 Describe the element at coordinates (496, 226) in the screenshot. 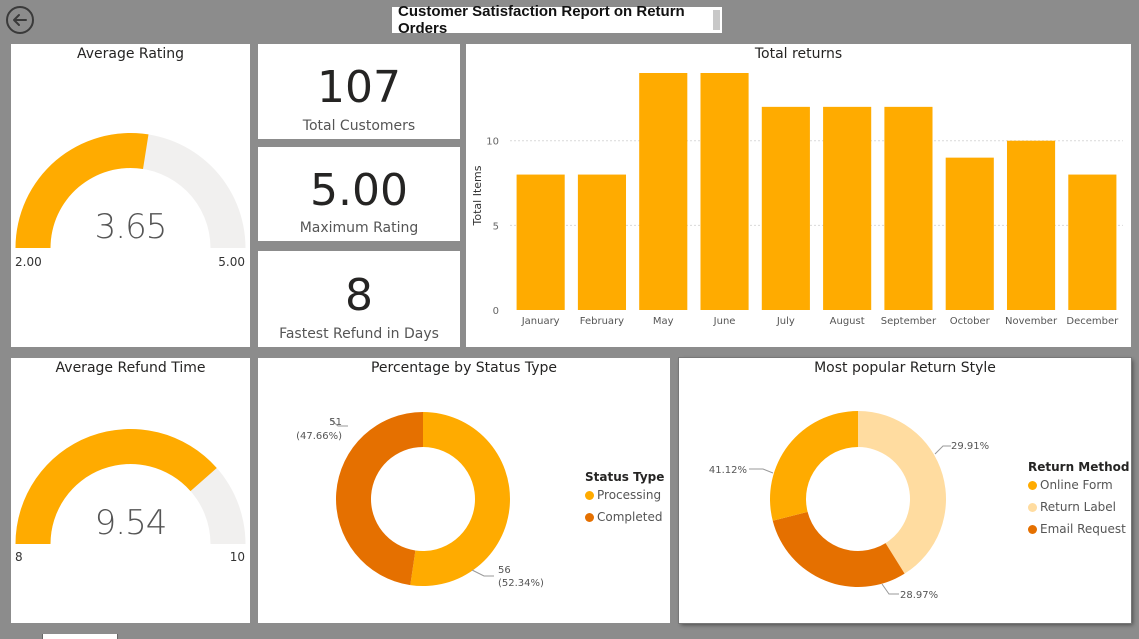

I see `y-tick-label: 5` at that location.